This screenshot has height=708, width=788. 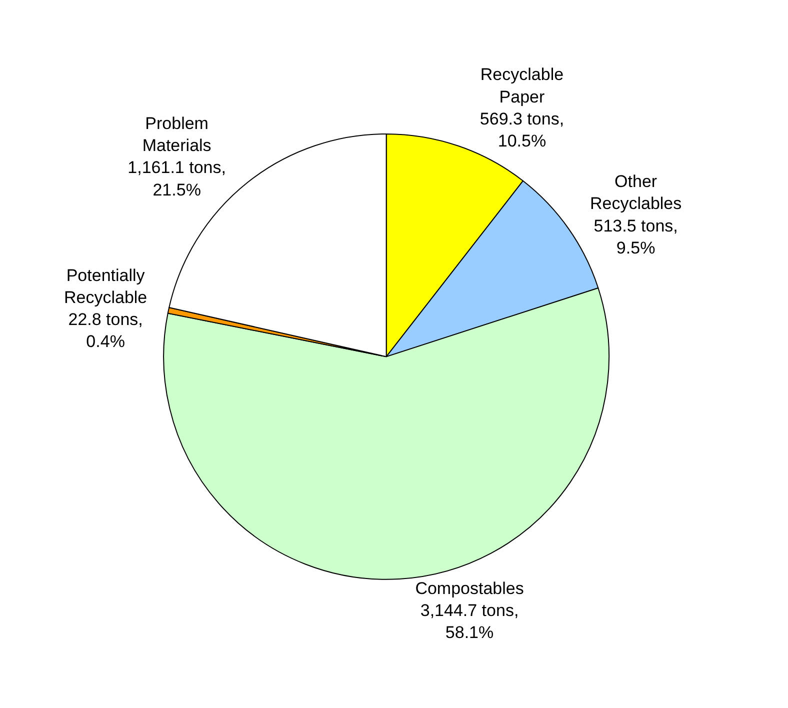 What do you see at coordinates (636, 193) in the screenshot?
I see `slice-label: Other Recyclables` at bounding box center [636, 193].